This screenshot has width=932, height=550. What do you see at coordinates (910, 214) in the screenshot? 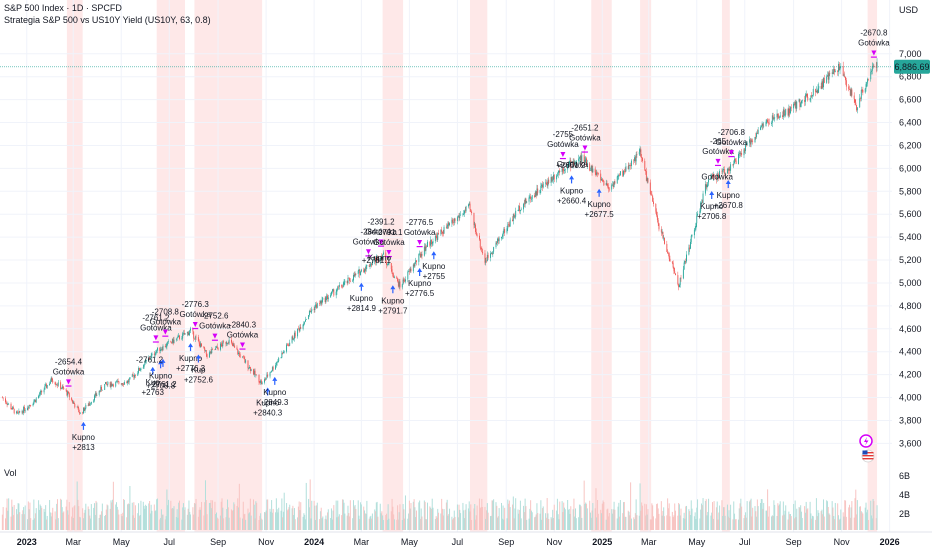
I see `price-tick-label: 5,600` at bounding box center [910, 214].